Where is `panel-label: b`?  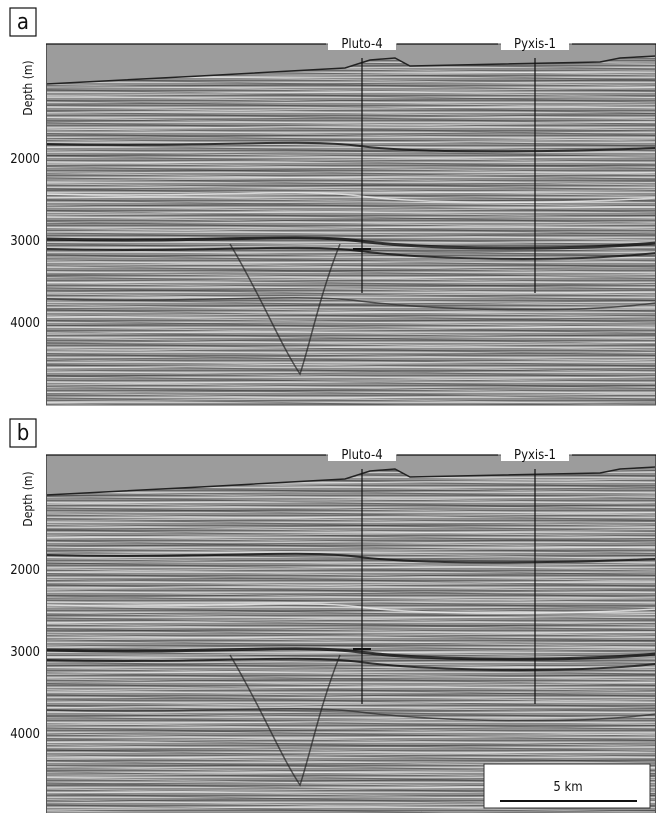 panel-label: b is located at coordinates (23, 433).